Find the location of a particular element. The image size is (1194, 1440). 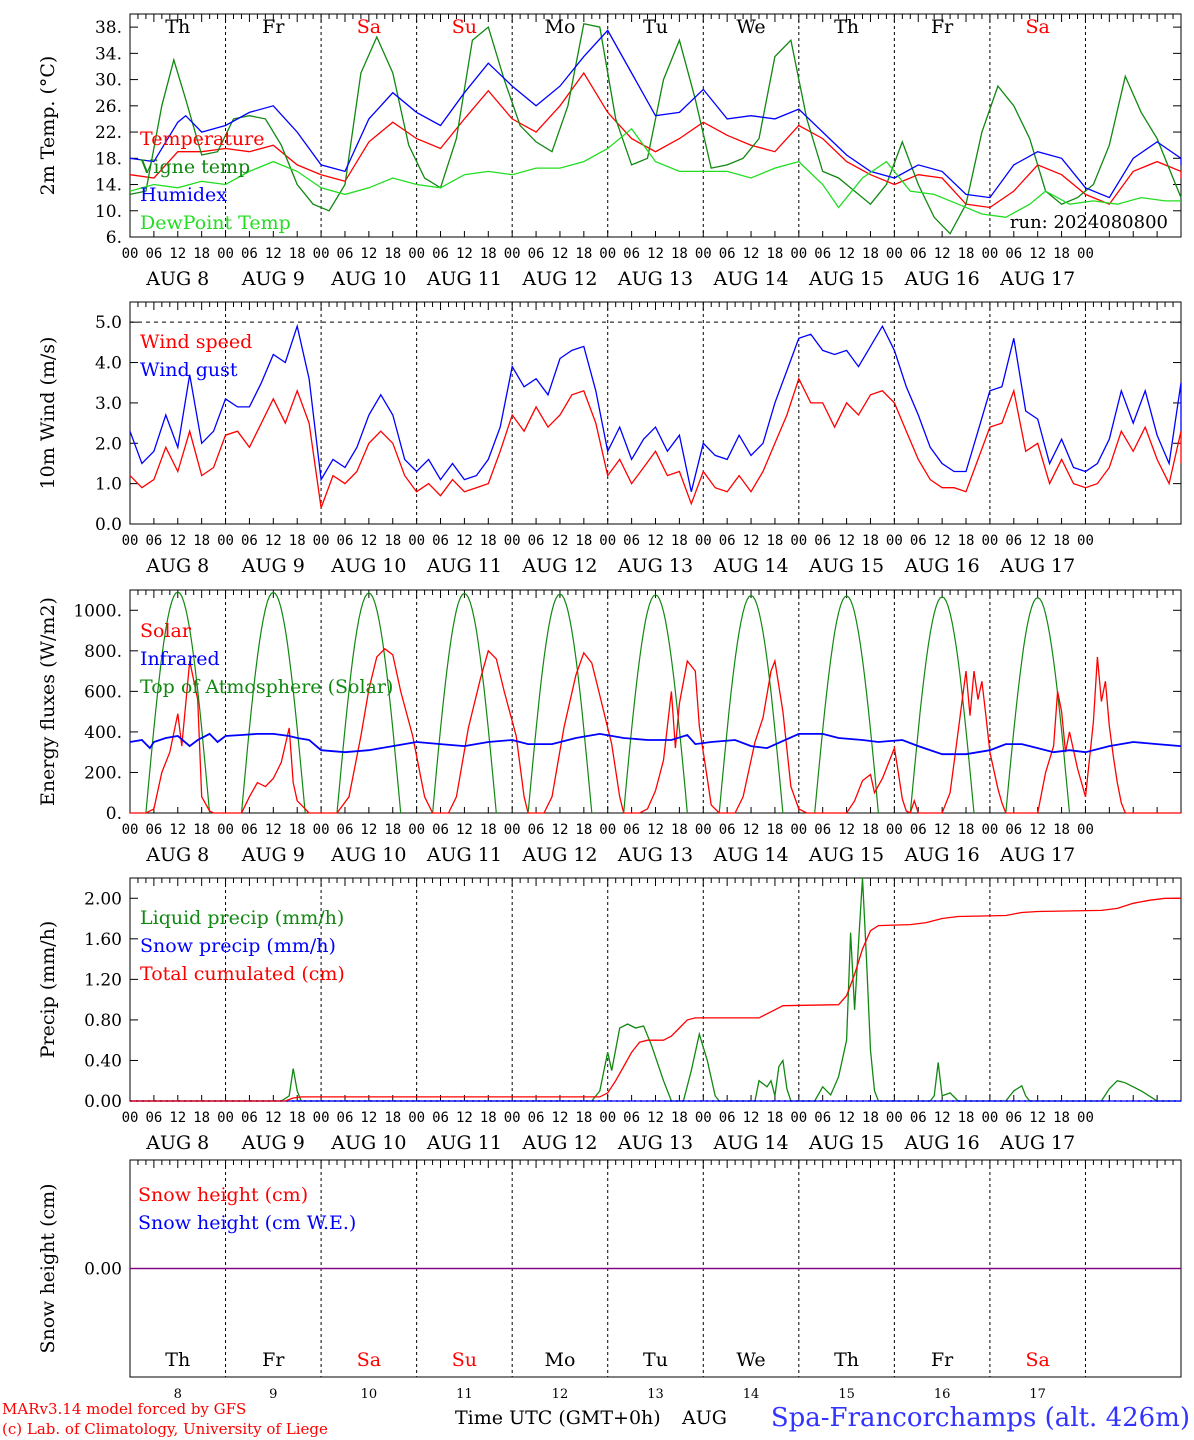

y-tick-label: 10. is located at coordinates (108, 212).